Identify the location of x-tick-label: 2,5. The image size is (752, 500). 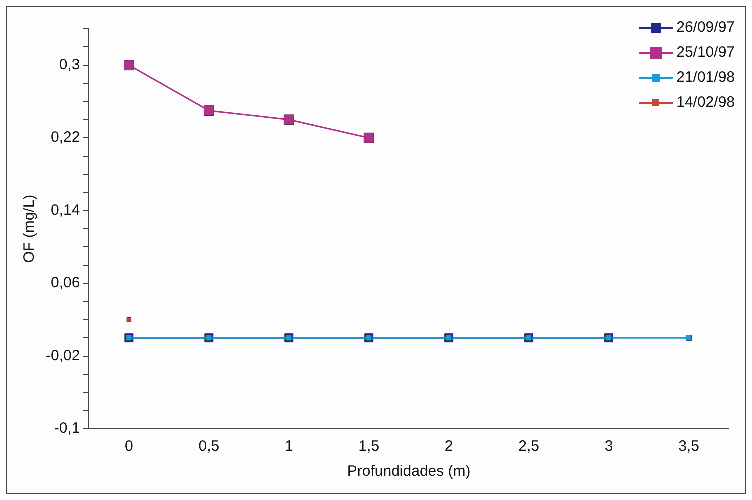
(529, 447).